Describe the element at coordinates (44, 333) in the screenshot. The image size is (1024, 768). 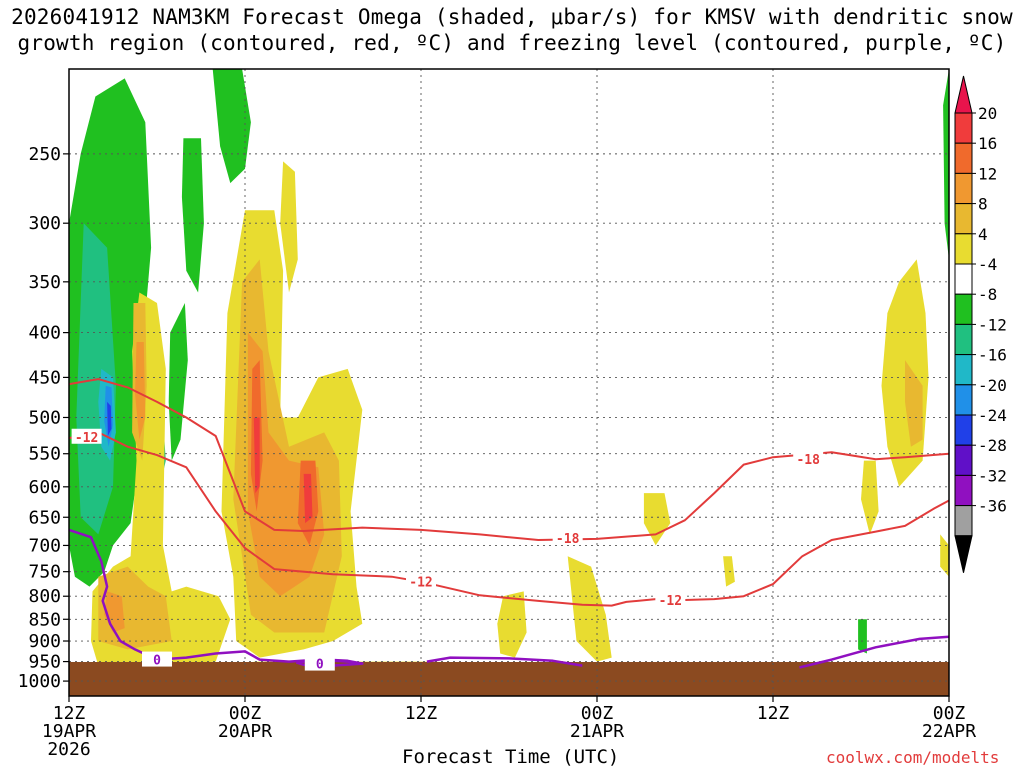
I see `y-tick-label: 400` at that location.